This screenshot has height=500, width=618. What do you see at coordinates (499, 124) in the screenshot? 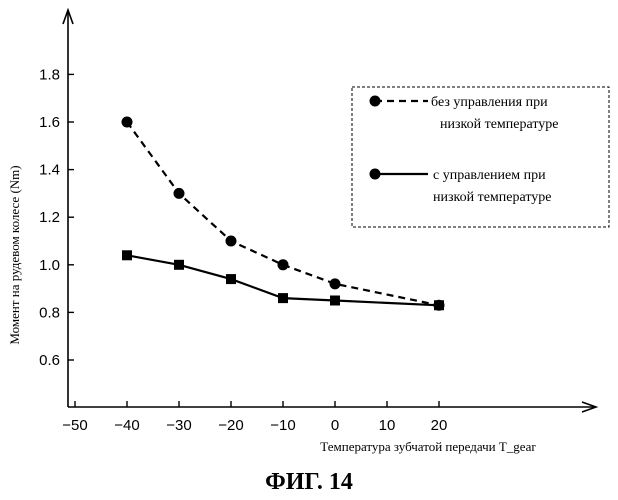
I see `legend-label-no-control-line2: низкой температуре` at bounding box center [499, 124].